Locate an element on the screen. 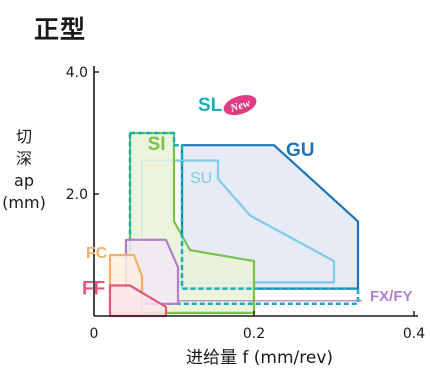 This screenshot has width=430, height=370. series-label-su: SU is located at coordinates (201, 178).